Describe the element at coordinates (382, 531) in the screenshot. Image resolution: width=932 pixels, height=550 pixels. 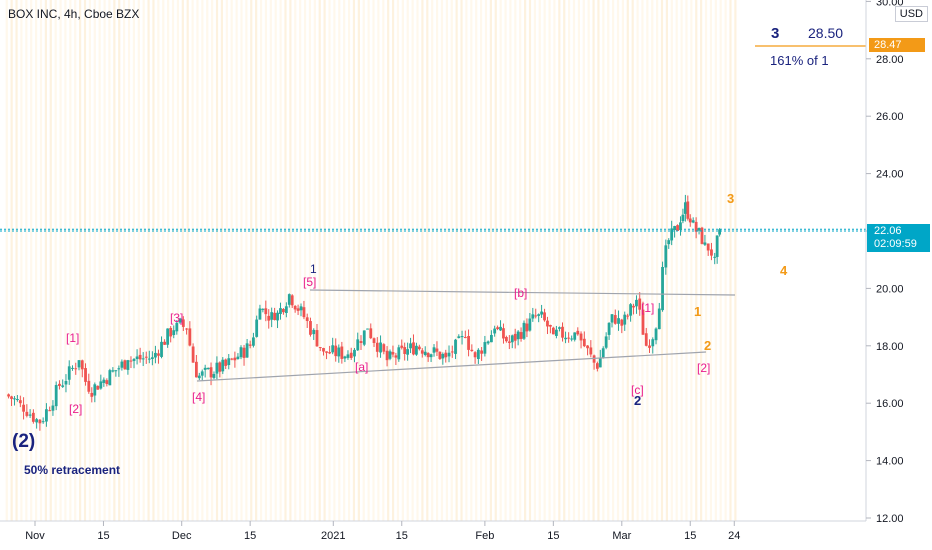
I see `time-axis: Nov 15 Dec 15 2021 15 Feb 15 Mar 15 24` at that location.